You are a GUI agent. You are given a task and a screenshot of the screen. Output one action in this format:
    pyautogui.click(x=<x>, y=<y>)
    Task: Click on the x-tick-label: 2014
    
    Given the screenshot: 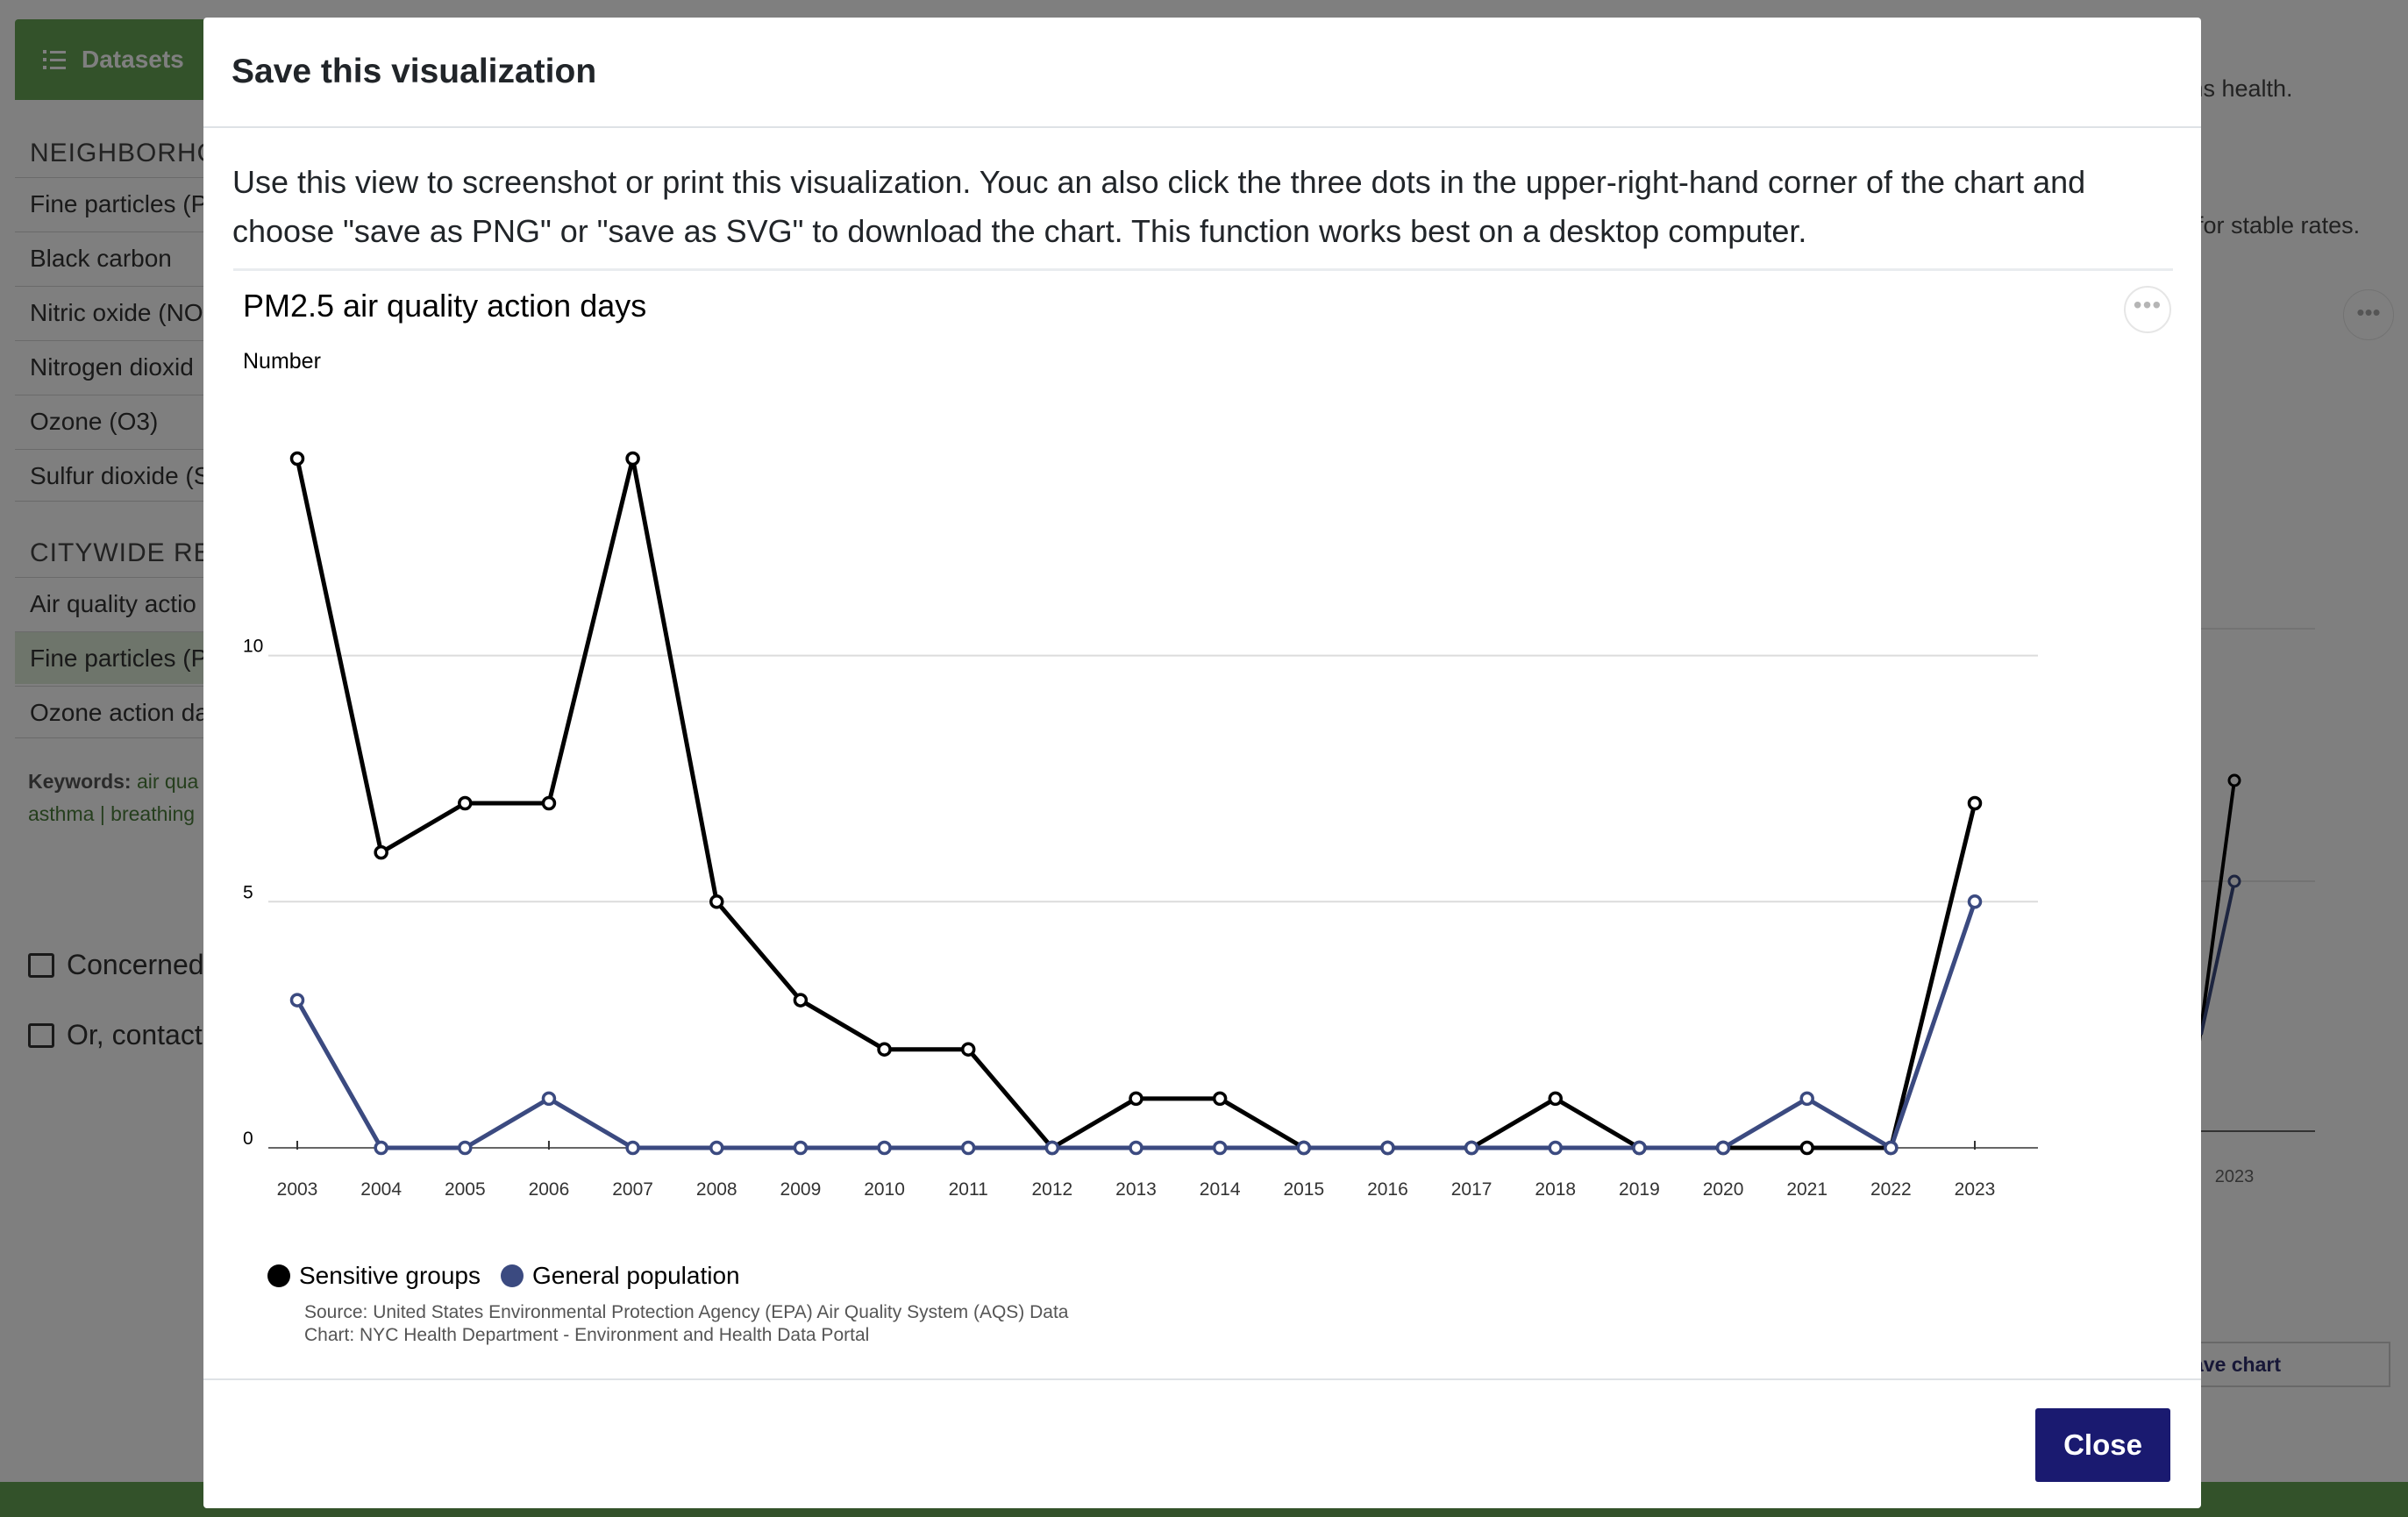 What is the action you would take?
    pyautogui.click(x=1221, y=1190)
    